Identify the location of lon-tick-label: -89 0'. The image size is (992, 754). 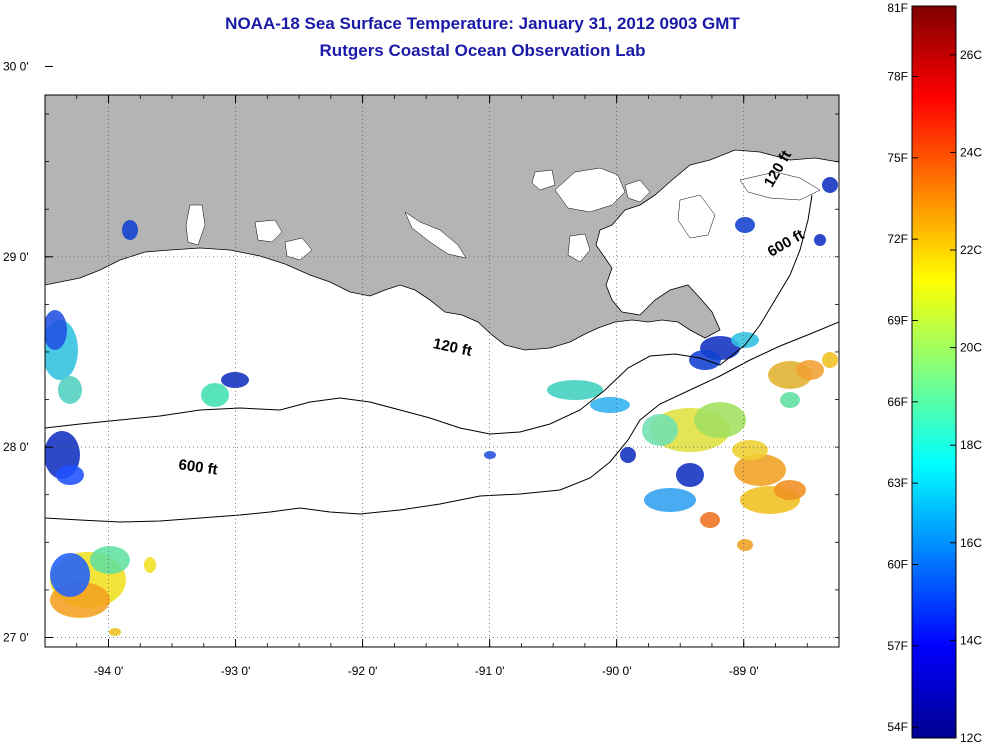
(744, 671).